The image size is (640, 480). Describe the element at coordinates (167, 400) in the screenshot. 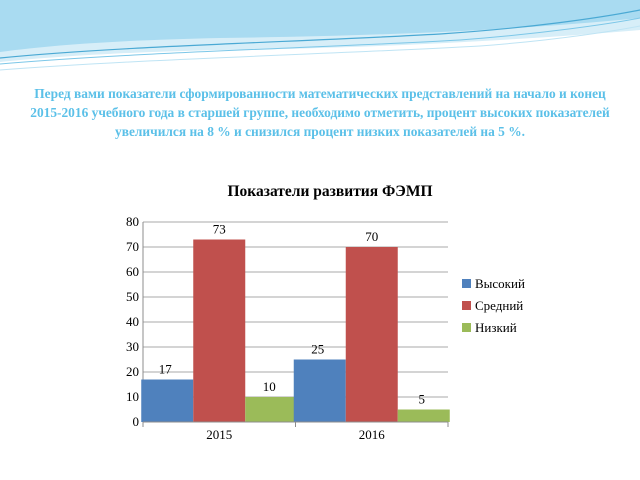

I see `bar-2015-Высокий` at that location.